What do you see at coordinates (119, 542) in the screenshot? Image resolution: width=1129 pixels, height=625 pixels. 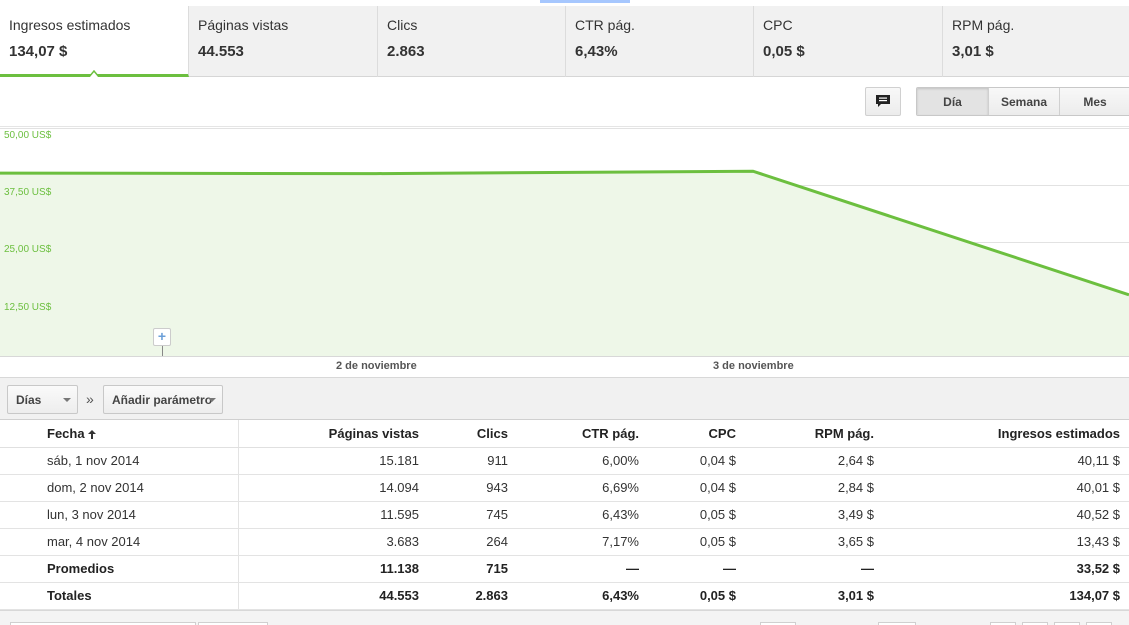 I see `cell-date: mar, 4 nov 2014` at bounding box center [119, 542].